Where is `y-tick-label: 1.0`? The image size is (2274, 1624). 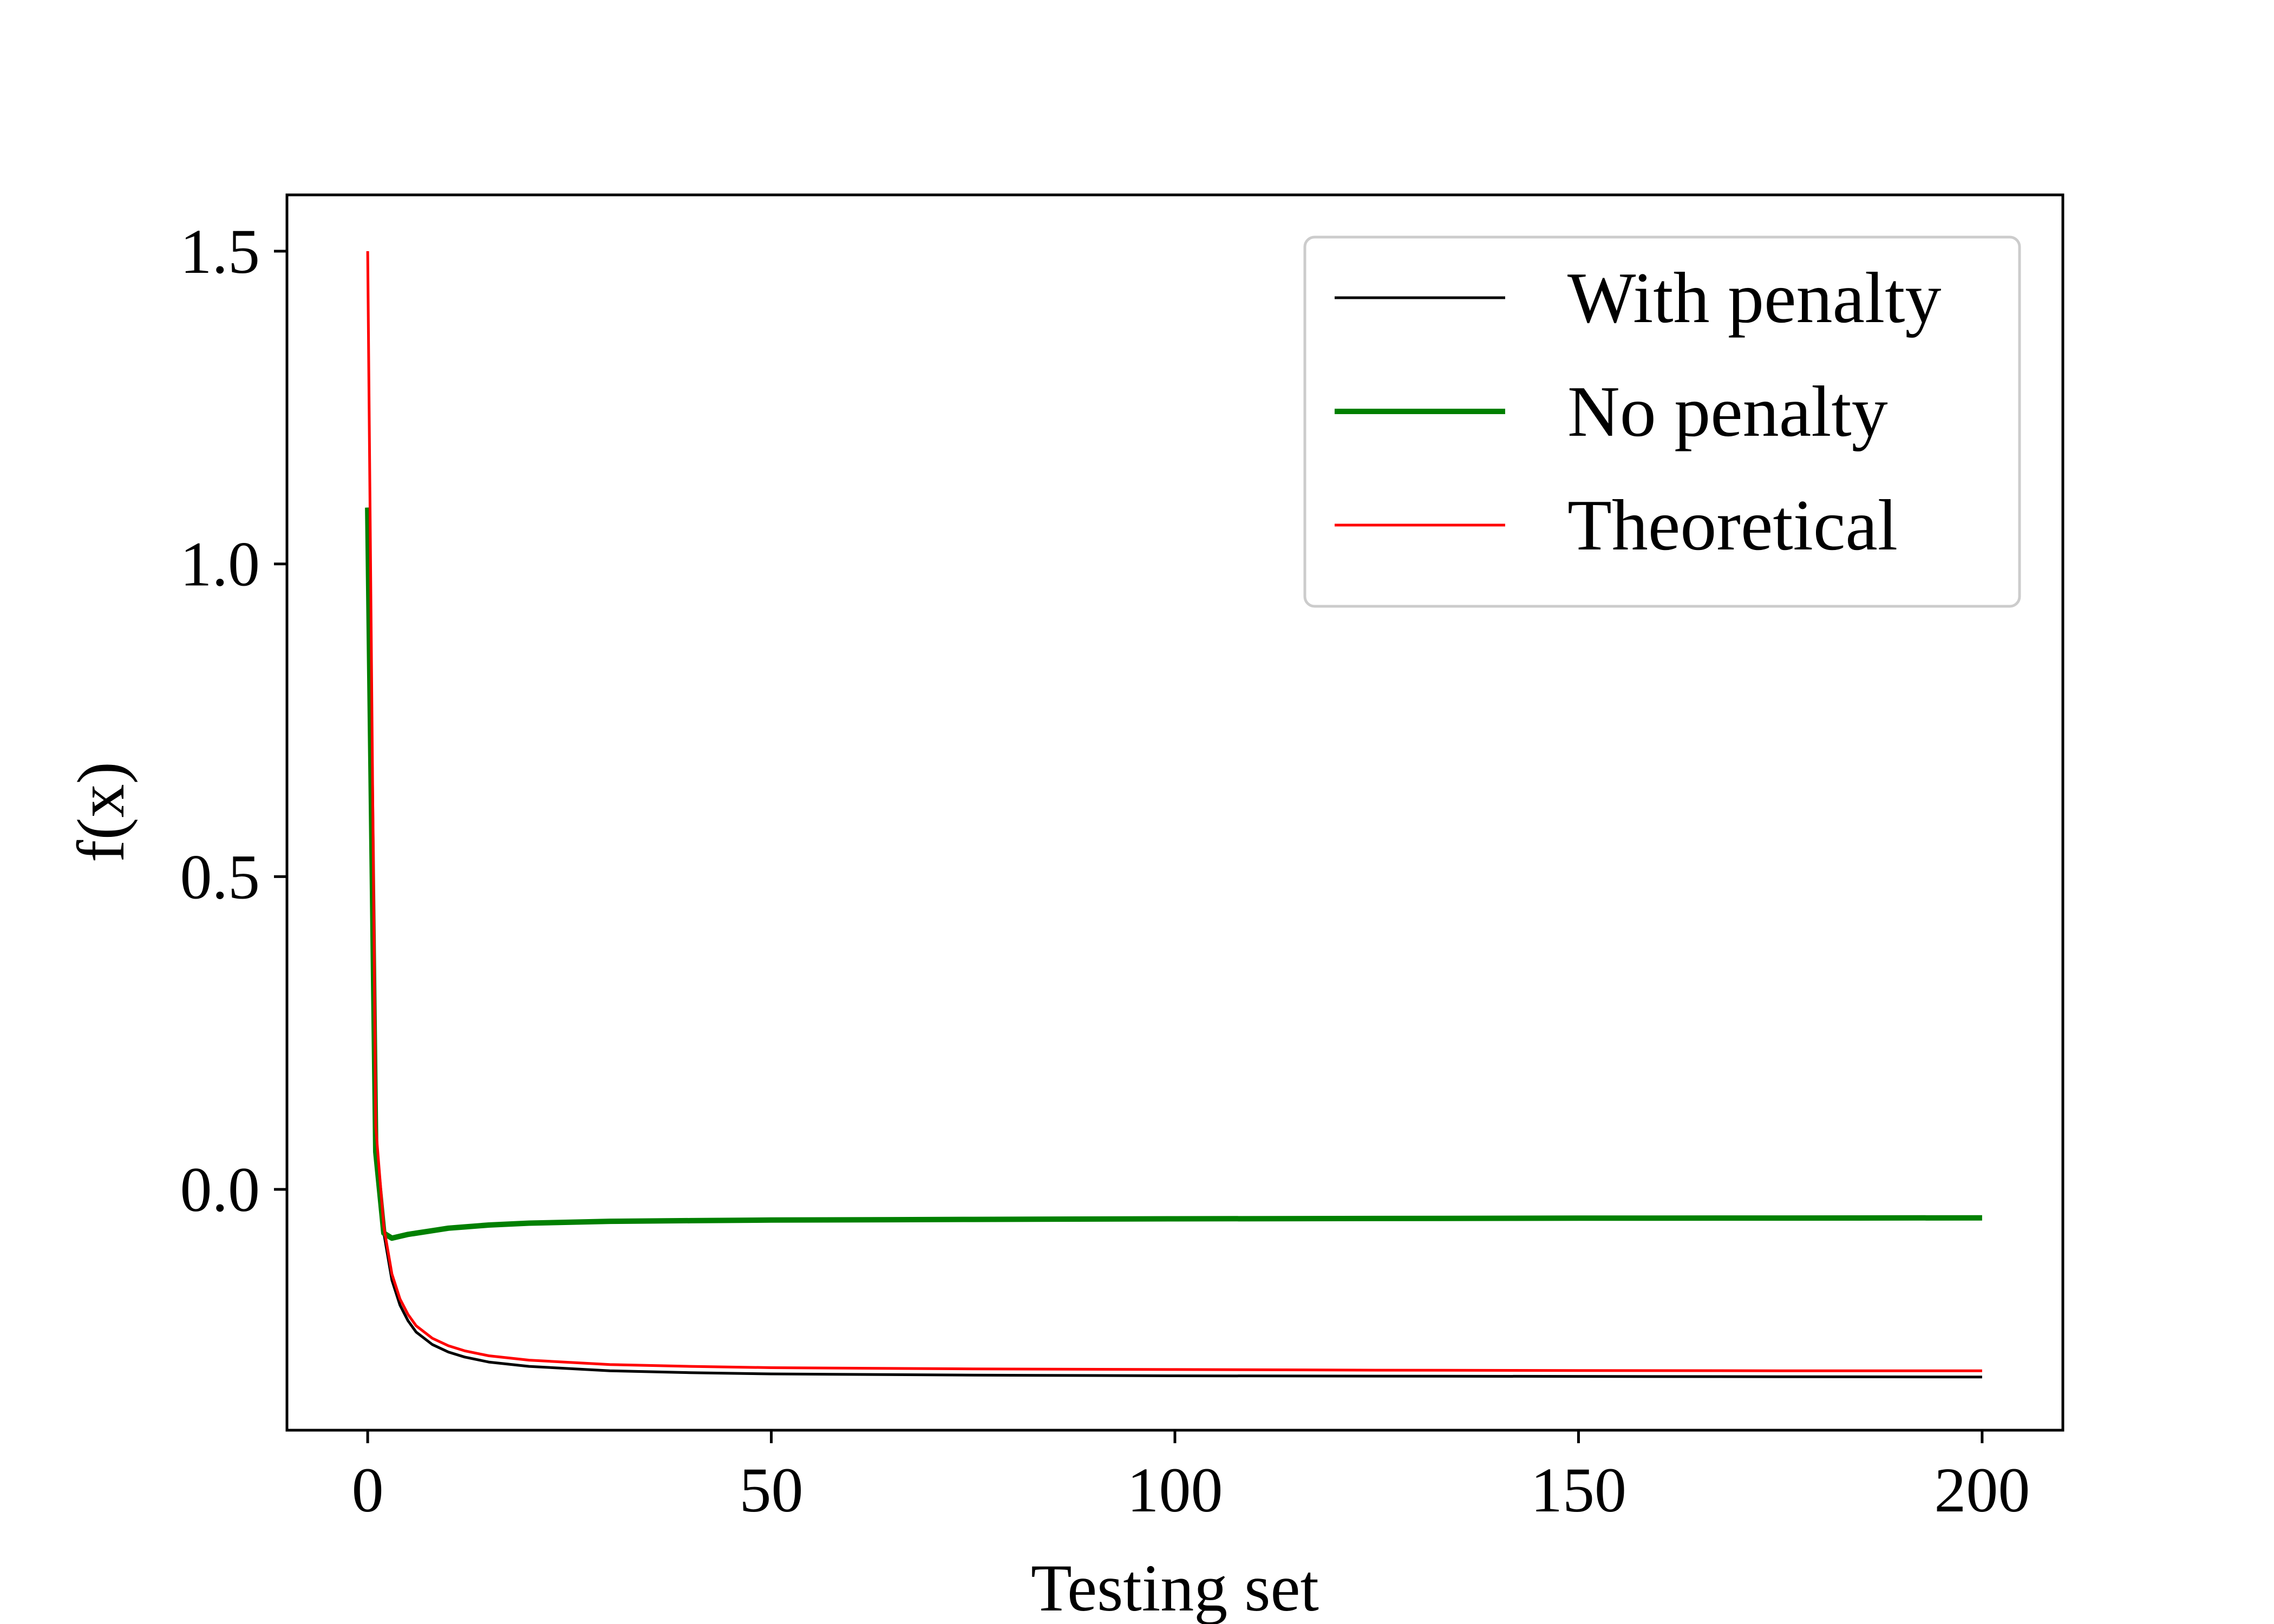 y-tick-label: 1.0 is located at coordinates (220, 564).